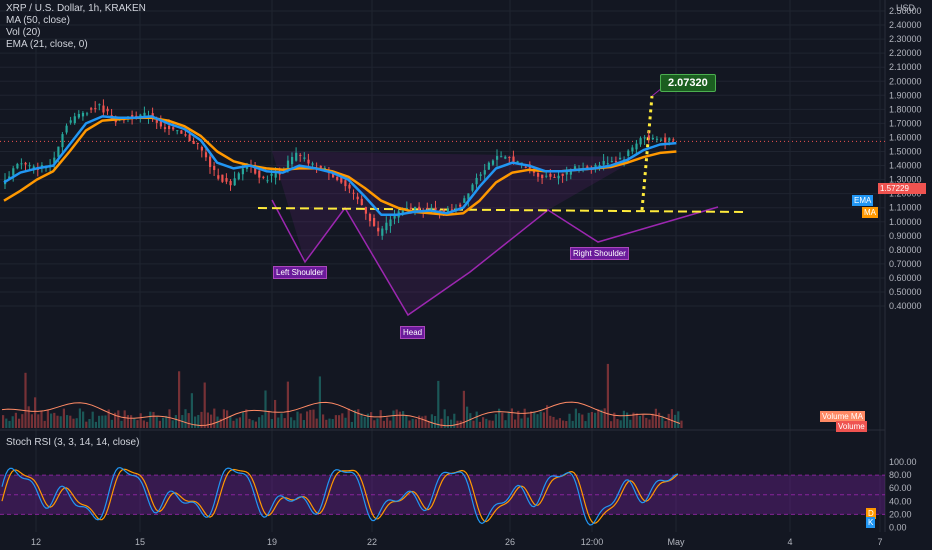  I want to click on volume-bars, so click(342, 395).